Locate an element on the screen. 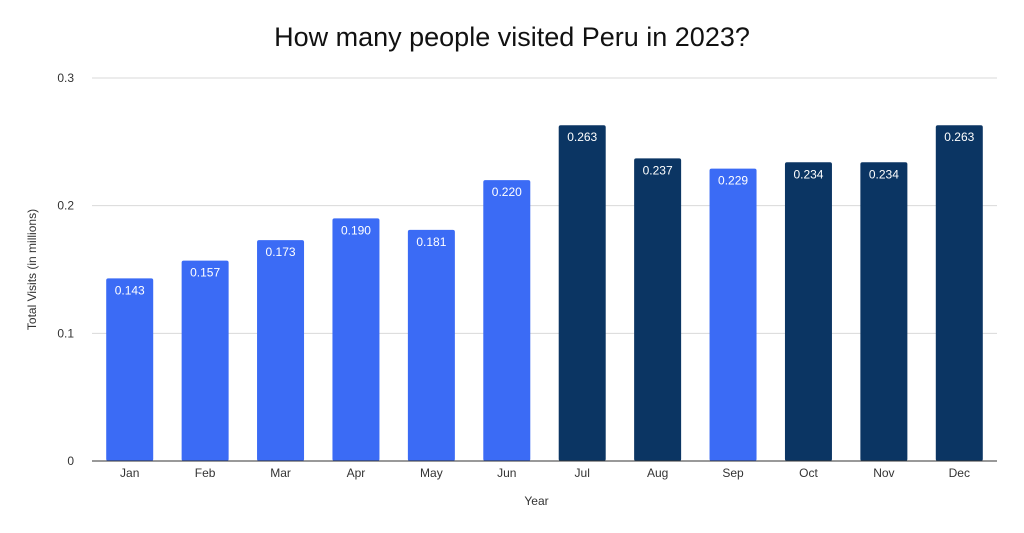 This screenshot has width=1024, height=533. y-tick-label: 0 is located at coordinates (70, 461).